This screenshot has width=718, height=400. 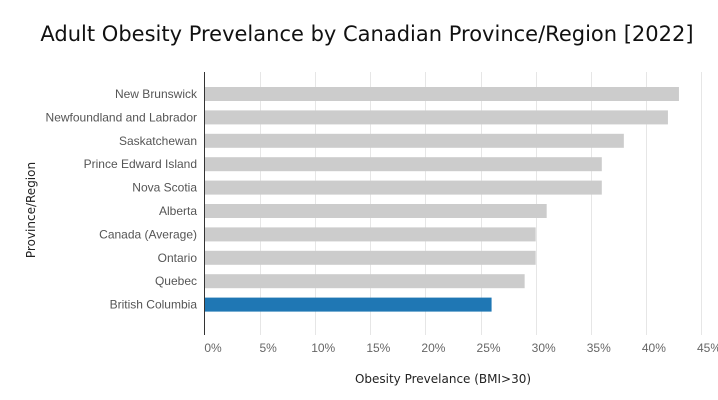 What do you see at coordinates (433, 348) in the screenshot?
I see `x-tick-label: 20%` at bounding box center [433, 348].